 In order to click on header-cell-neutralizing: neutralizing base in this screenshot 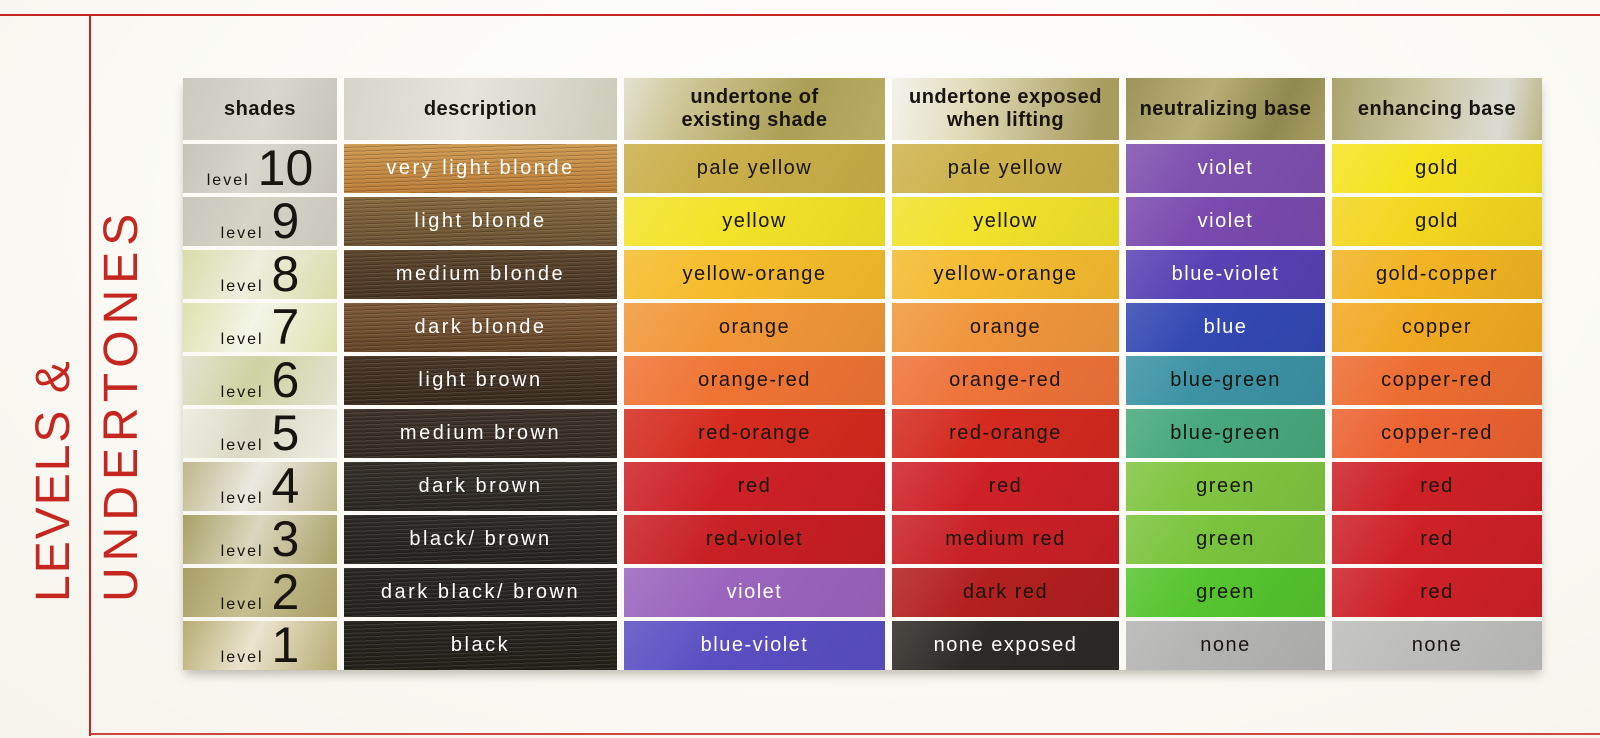, I will do `click(1225, 109)`.